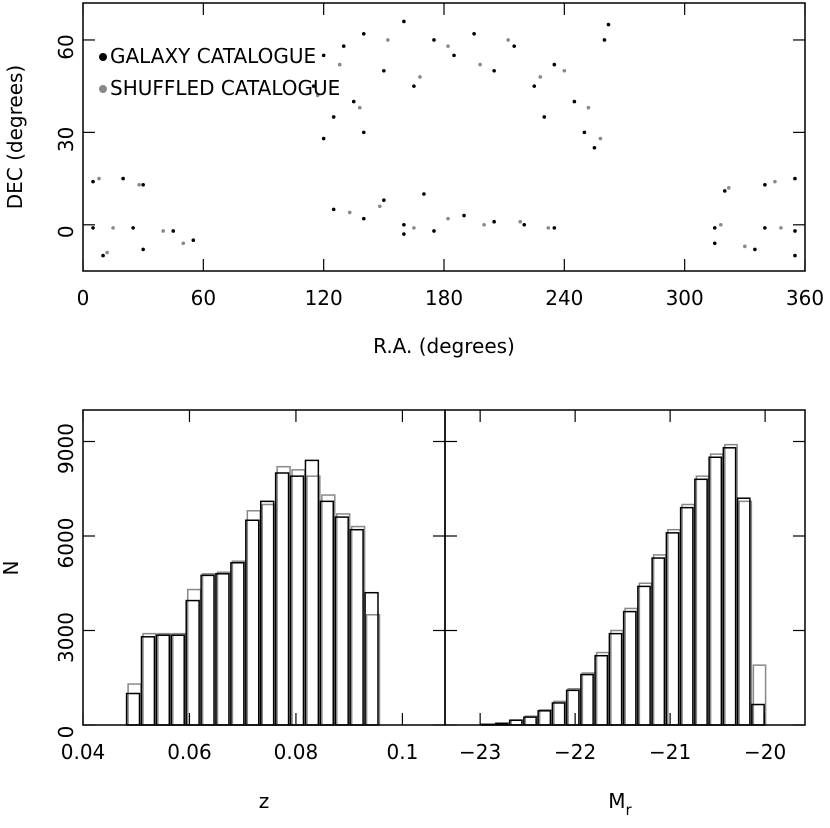 This screenshot has width=830, height=828. What do you see at coordinates (66, 448) in the screenshot?
I see `y-tick-label: 9000` at bounding box center [66, 448].